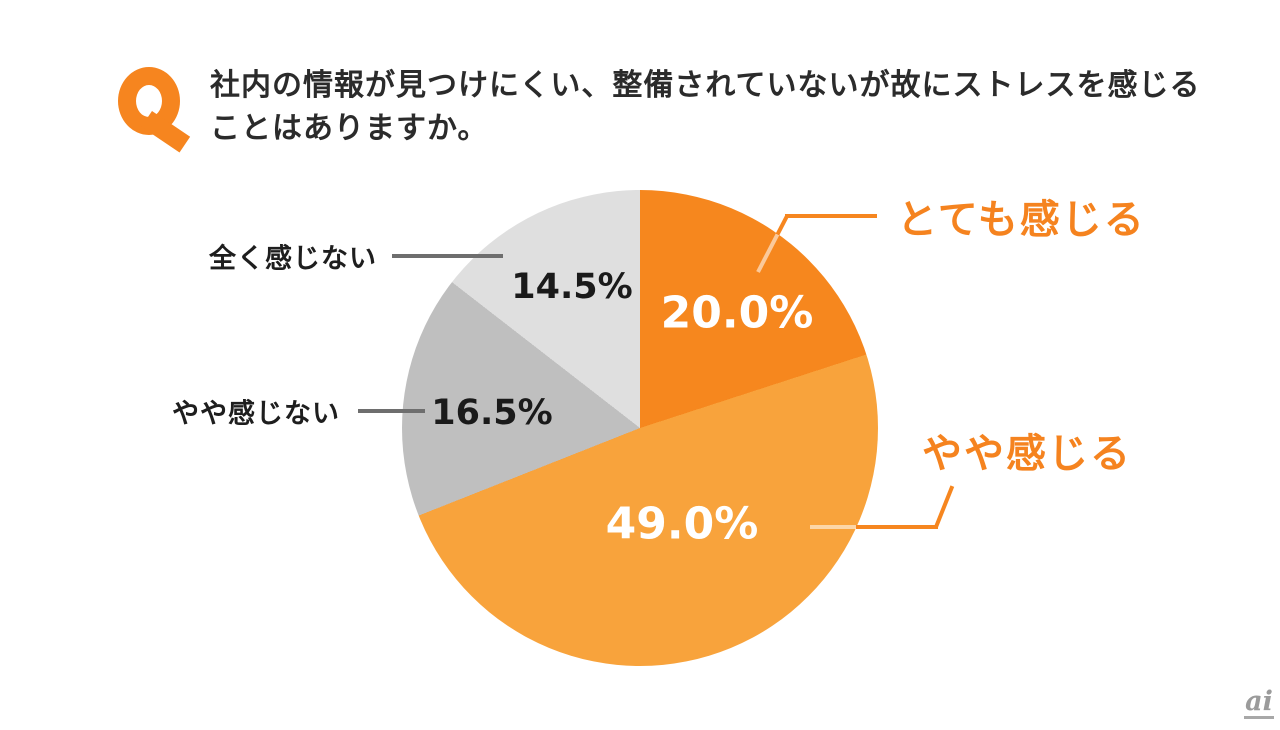  What do you see at coordinates (1259, 717) in the screenshot?
I see `ai-logo-caption-bar` at bounding box center [1259, 717].